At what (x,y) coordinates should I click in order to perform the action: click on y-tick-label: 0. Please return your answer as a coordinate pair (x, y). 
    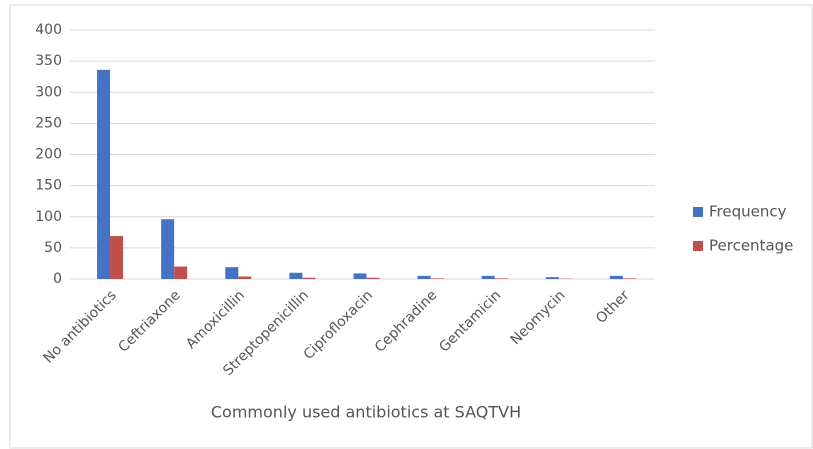
    Looking at the image, I should click on (57, 279).